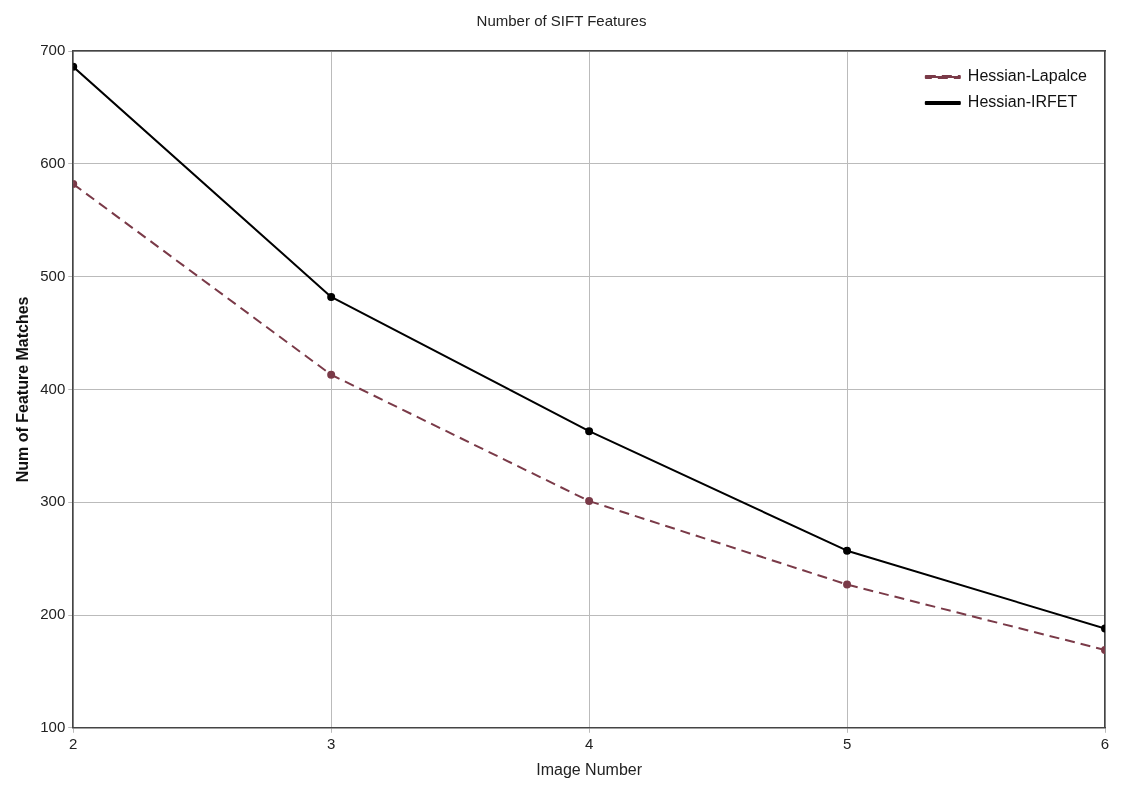  I want to click on x-tick-label: 2, so click(73, 743).